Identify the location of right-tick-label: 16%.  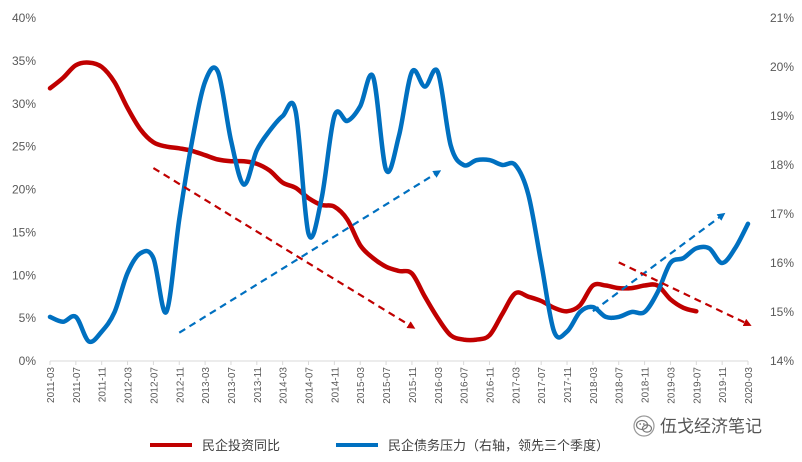
(782, 263).